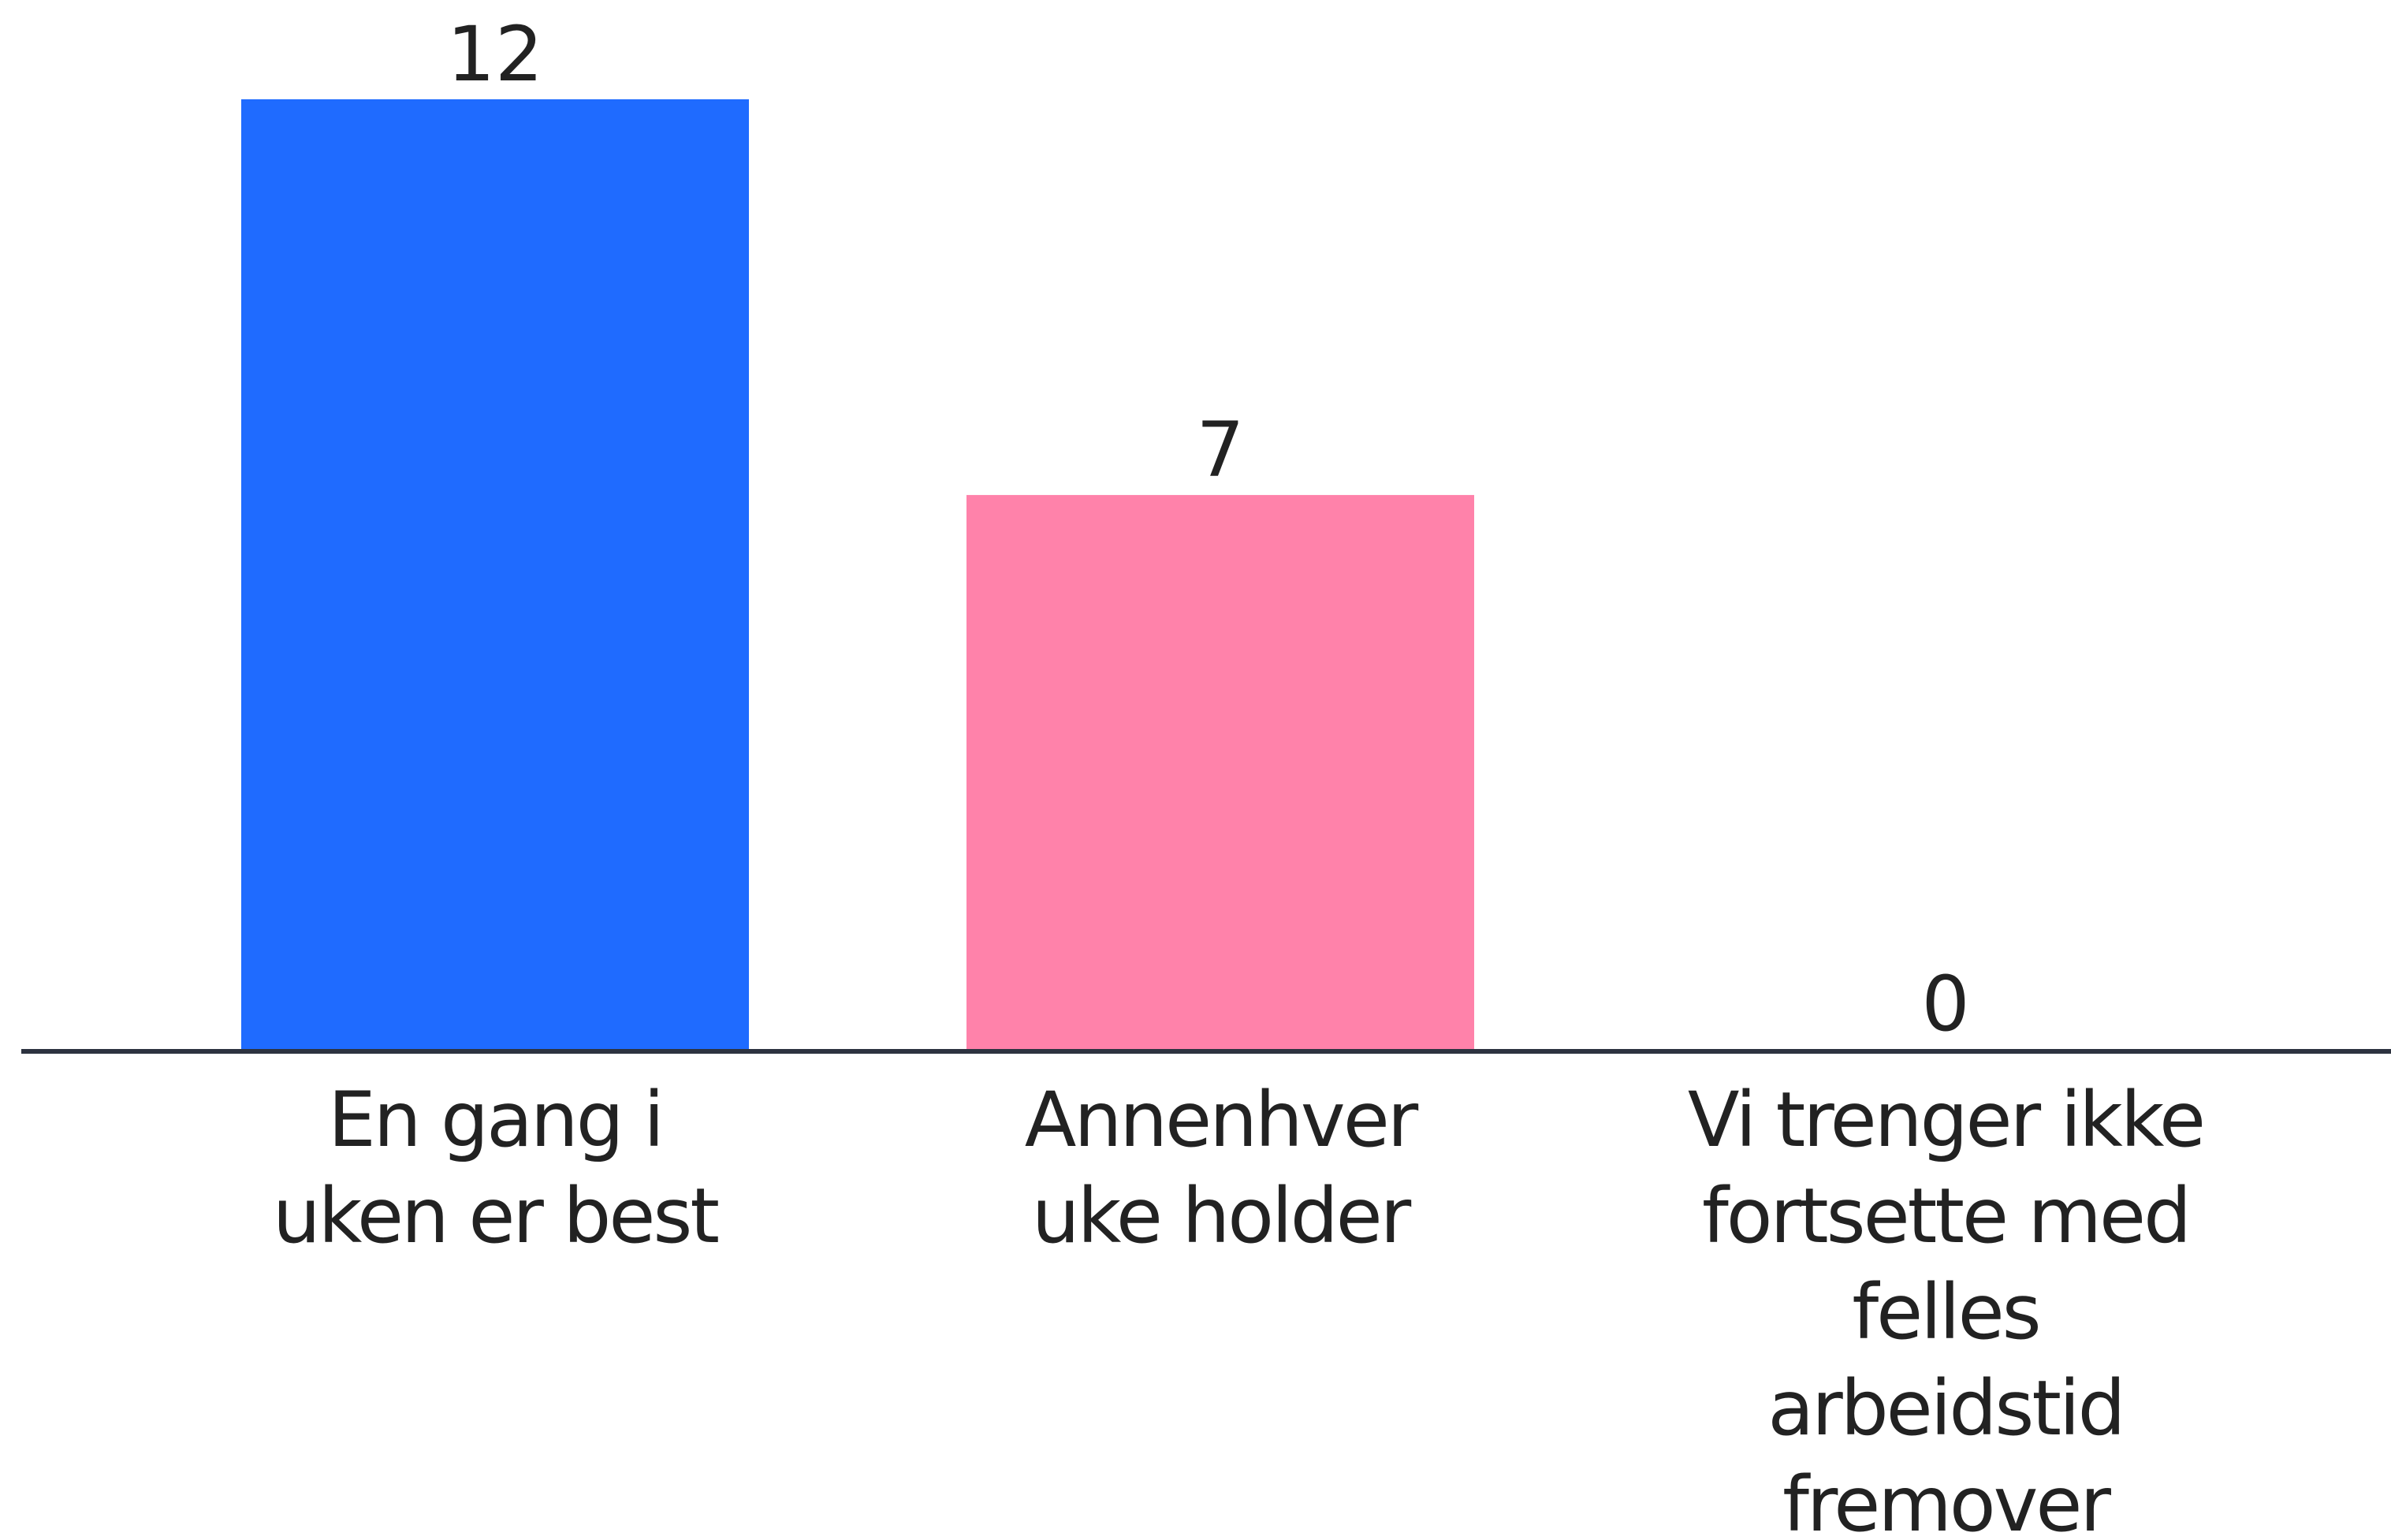  What do you see at coordinates (496, 1168) in the screenshot?
I see `x-tick-label: En gang i uken er best` at bounding box center [496, 1168].